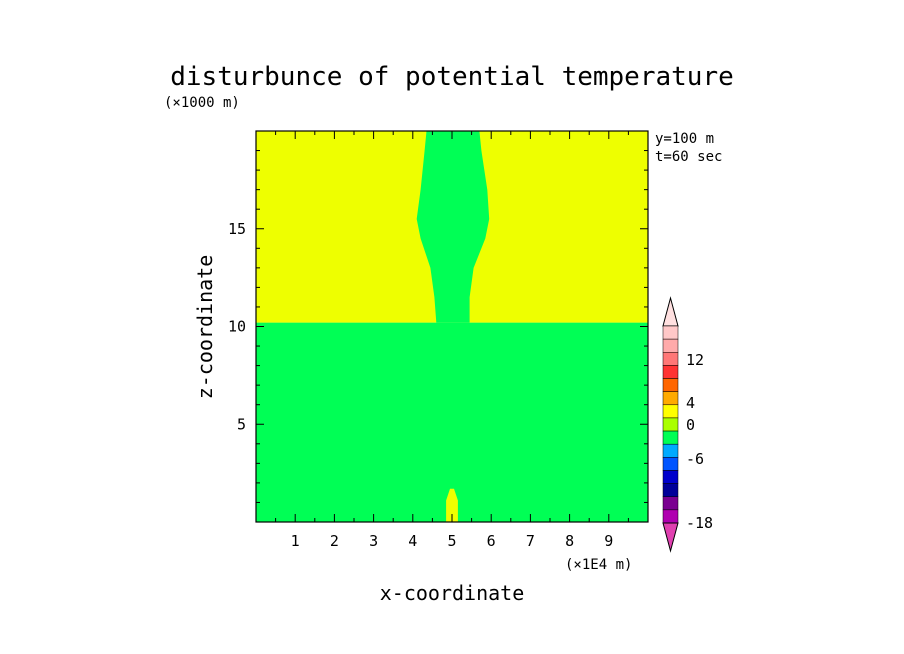 This screenshot has width=904, height=654. Describe the element at coordinates (452, 422) in the screenshot. I see `region-lower-layer` at that location.